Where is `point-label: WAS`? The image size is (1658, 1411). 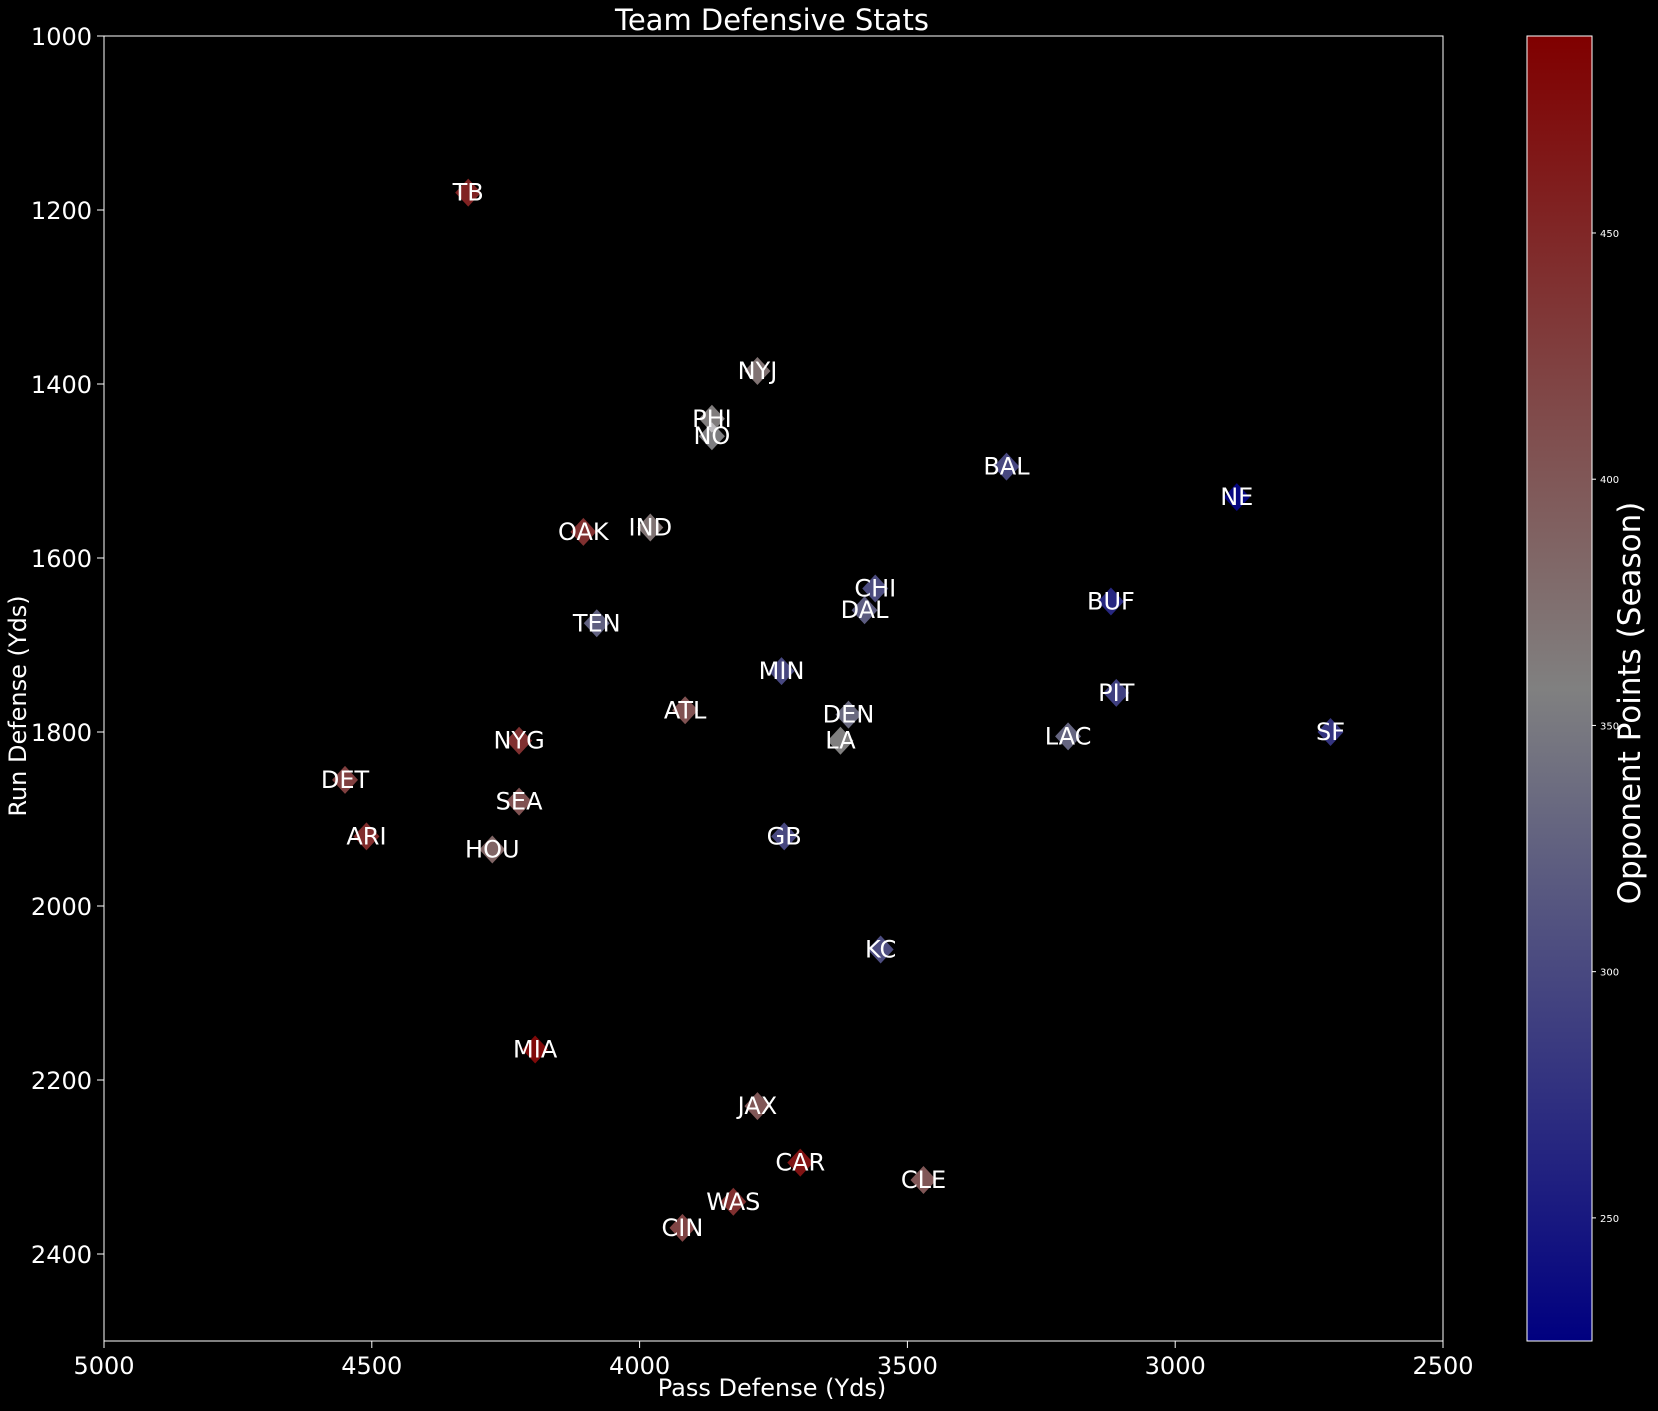 point-label: WAS is located at coordinates (733, 1202).